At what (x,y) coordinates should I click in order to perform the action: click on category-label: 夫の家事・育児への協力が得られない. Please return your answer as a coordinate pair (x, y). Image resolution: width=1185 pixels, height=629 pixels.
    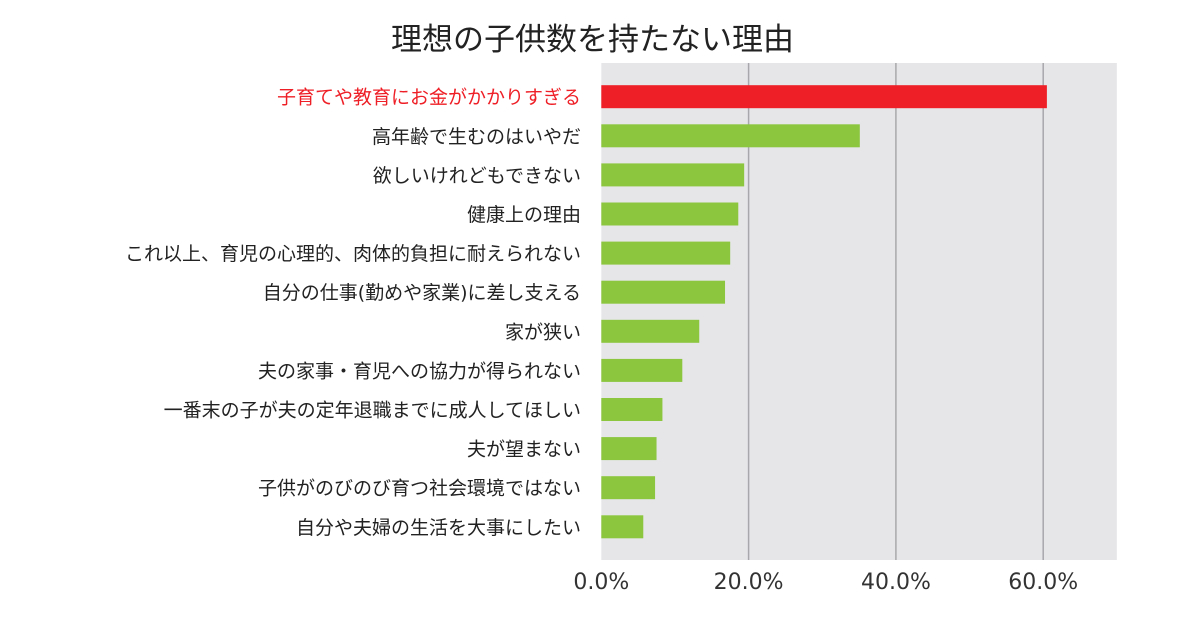
    Looking at the image, I should click on (419, 371).